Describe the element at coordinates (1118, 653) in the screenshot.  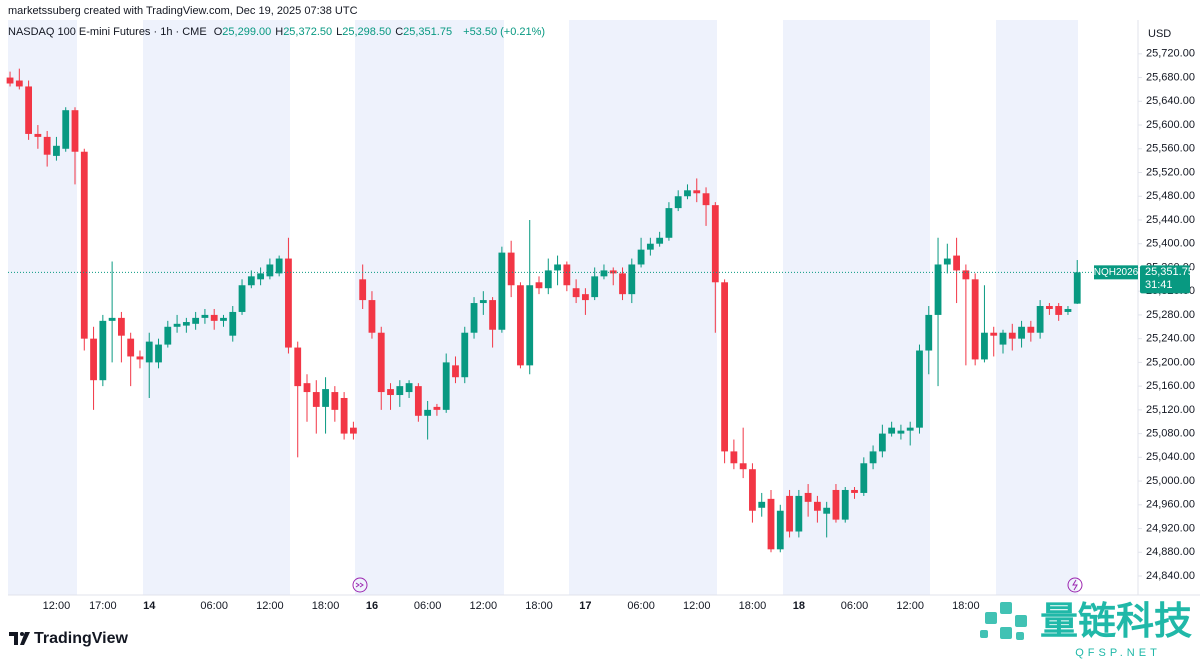
I see `watermark-site: QFSP.NET` at that location.